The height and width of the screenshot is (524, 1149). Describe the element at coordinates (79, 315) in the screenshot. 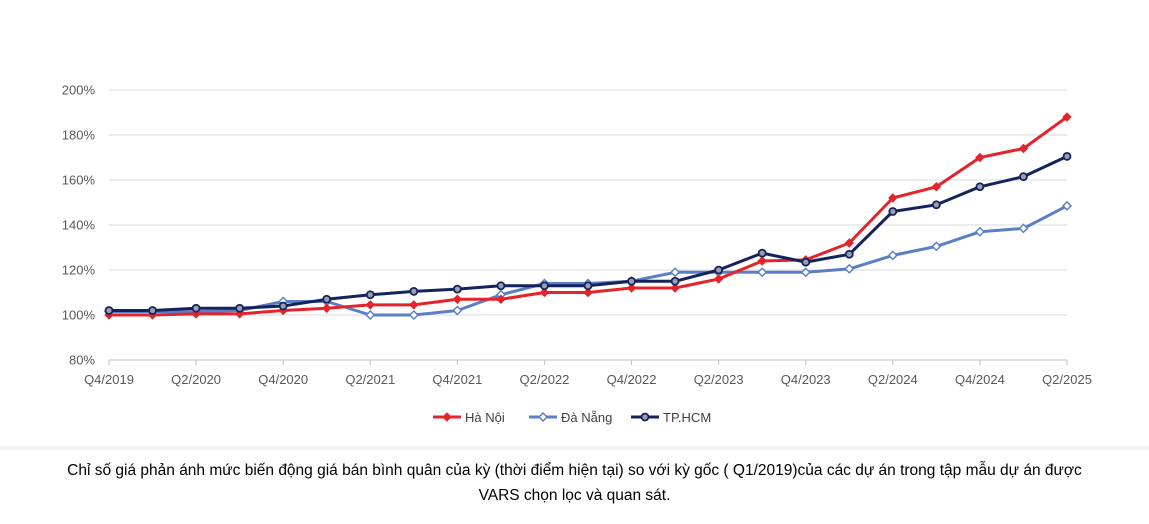

I see `y-tick-label: 100%` at that location.